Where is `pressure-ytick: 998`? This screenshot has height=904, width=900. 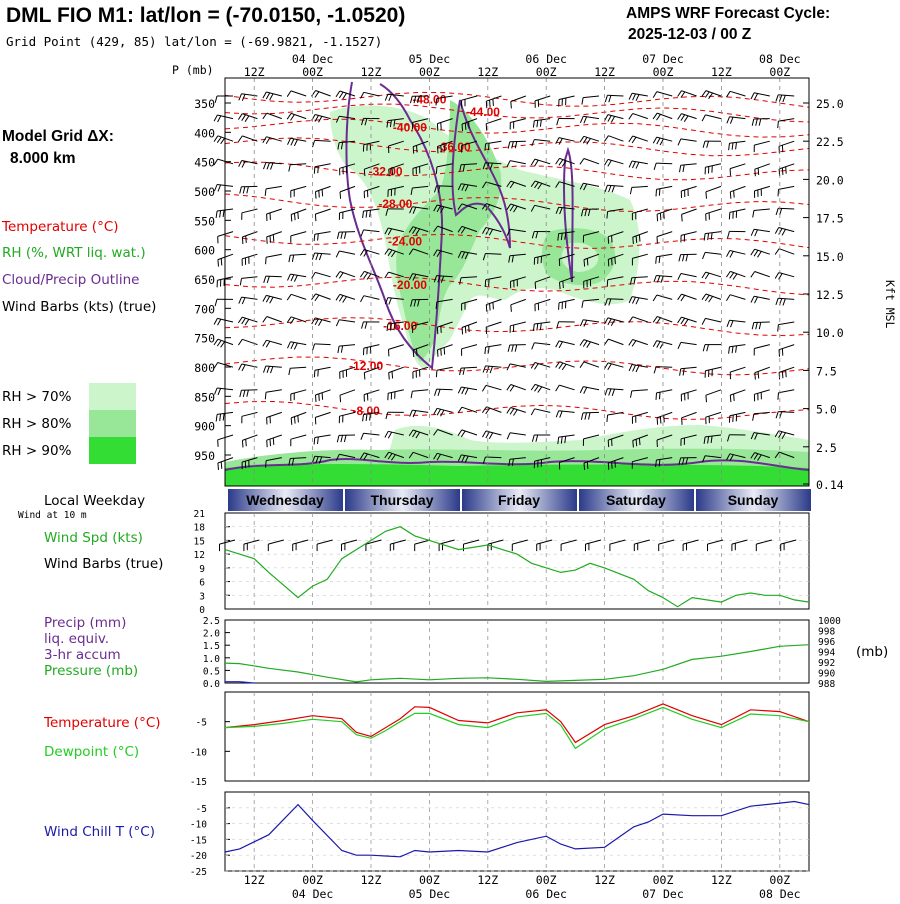
pressure-ytick: 998 is located at coordinates (826, 632).